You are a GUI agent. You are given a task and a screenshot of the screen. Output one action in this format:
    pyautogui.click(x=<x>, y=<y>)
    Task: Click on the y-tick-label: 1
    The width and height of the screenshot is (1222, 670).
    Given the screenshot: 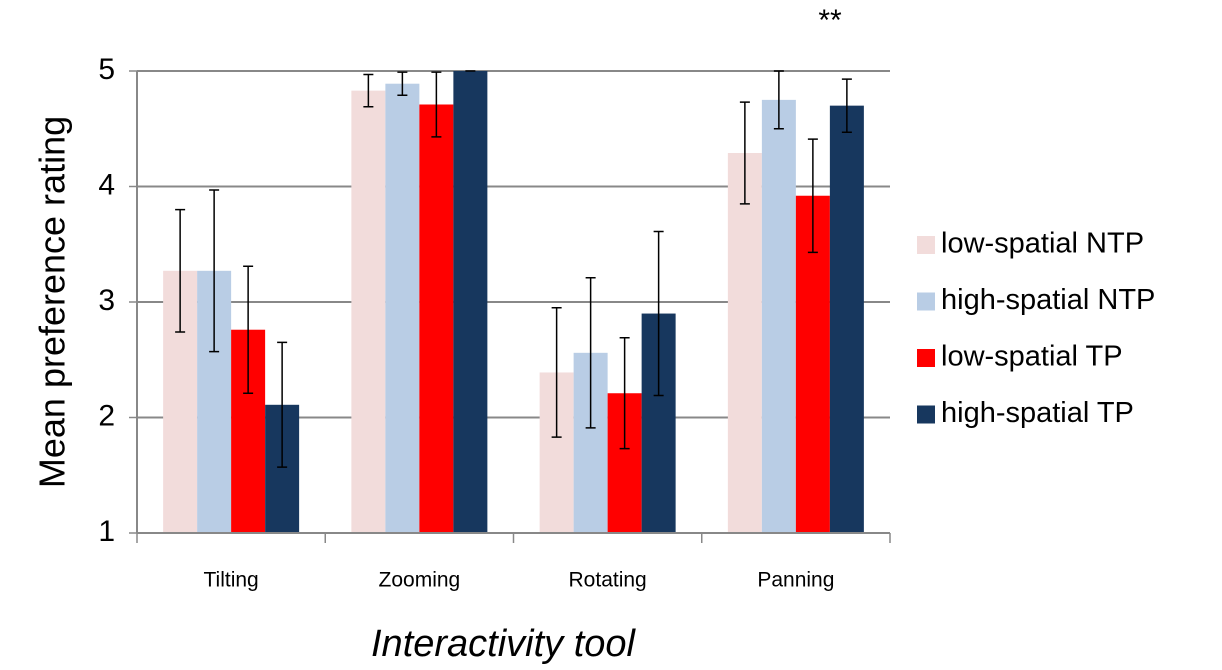 What is the action you would take?
    pyautogui.click(x=106, y=531)
    